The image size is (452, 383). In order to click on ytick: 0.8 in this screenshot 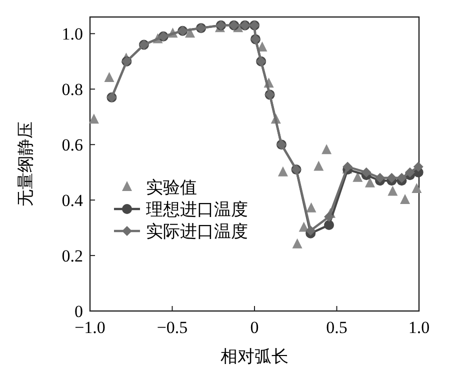, I will do `click(72, 90)`.